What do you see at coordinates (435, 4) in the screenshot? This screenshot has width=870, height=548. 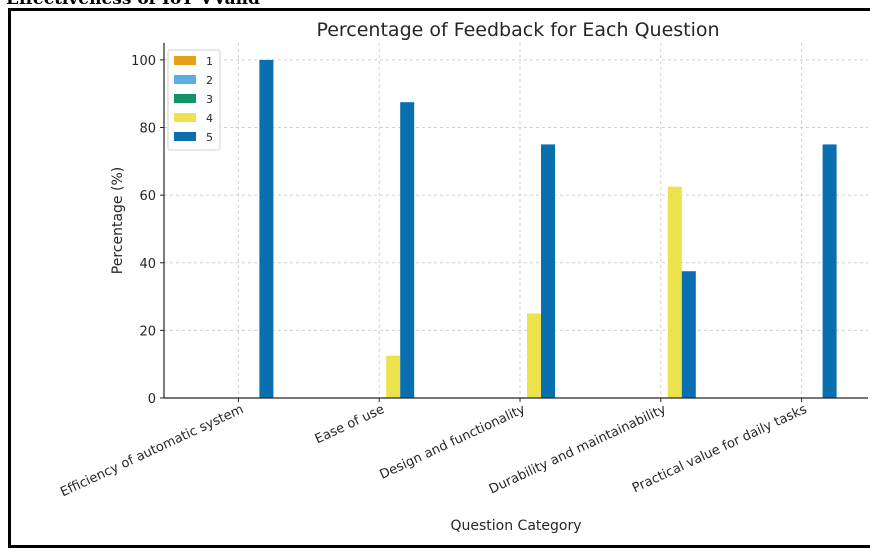 I see `cropped-heading-strip: Effectiveness of IoT VVand` at bounding box center [435, 4].